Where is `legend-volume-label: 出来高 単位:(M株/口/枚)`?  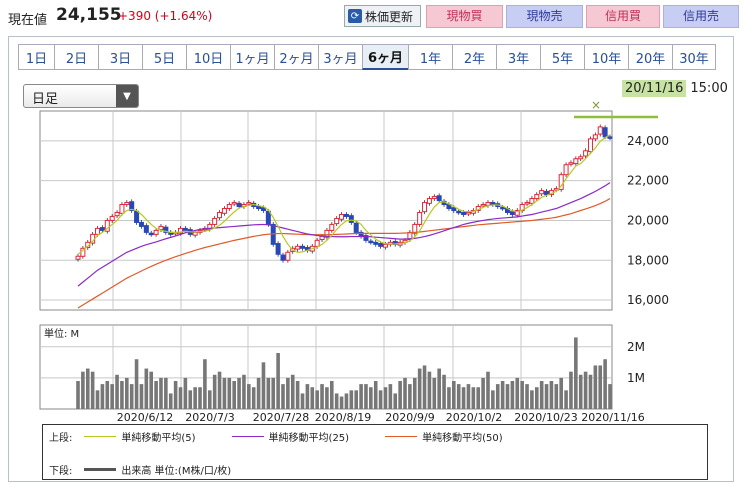
legend-volume-label: 出来高 単位:(M株/口/枚) is located at coordinates (176, 471).